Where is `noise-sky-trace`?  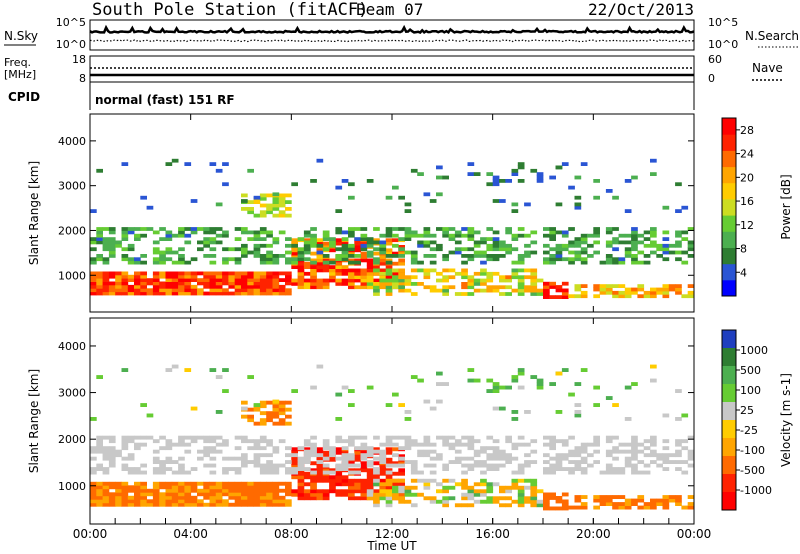
noise-sky-trace is located at coordinates (392, 29).